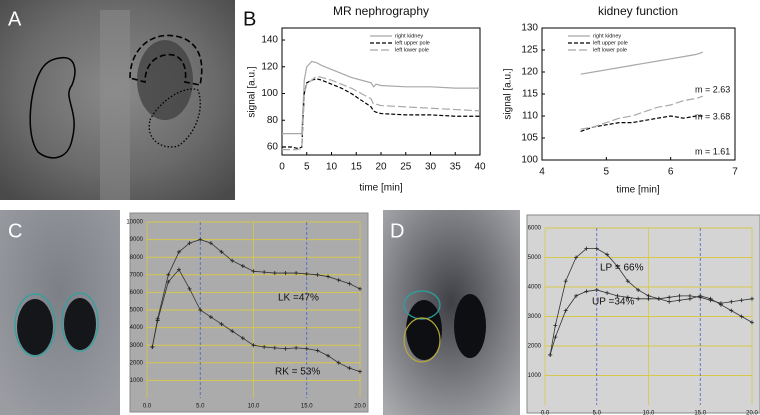 This screenshot has height=415, width=760. I want to click on panel-label: A, so click(15, 19).